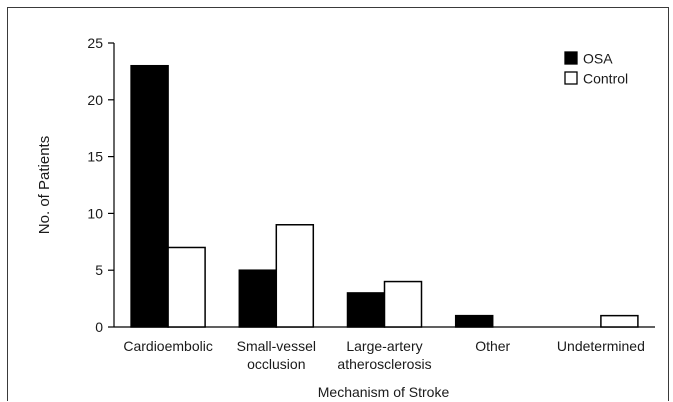 This screenshot has width=673, height=402. Describe the element at coordinates (598, 59) in the screenshot. I see `legend-label-osa: OSA` at that location.